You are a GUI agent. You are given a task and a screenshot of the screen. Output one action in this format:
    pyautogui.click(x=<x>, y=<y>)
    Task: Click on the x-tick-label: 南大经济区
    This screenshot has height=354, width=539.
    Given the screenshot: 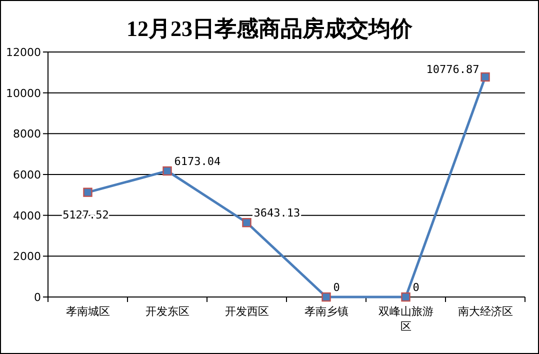 What is the action you would take?
    pyautogui.click(x=485, y=311)
    